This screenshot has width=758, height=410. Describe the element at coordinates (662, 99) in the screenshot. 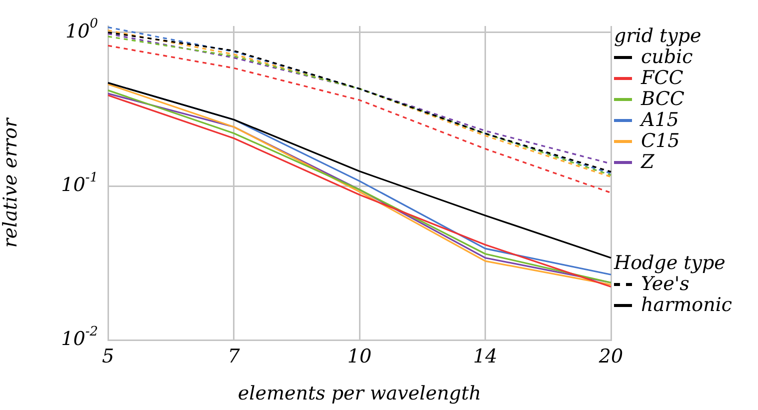

I see `legend-label: BCC` at that location.